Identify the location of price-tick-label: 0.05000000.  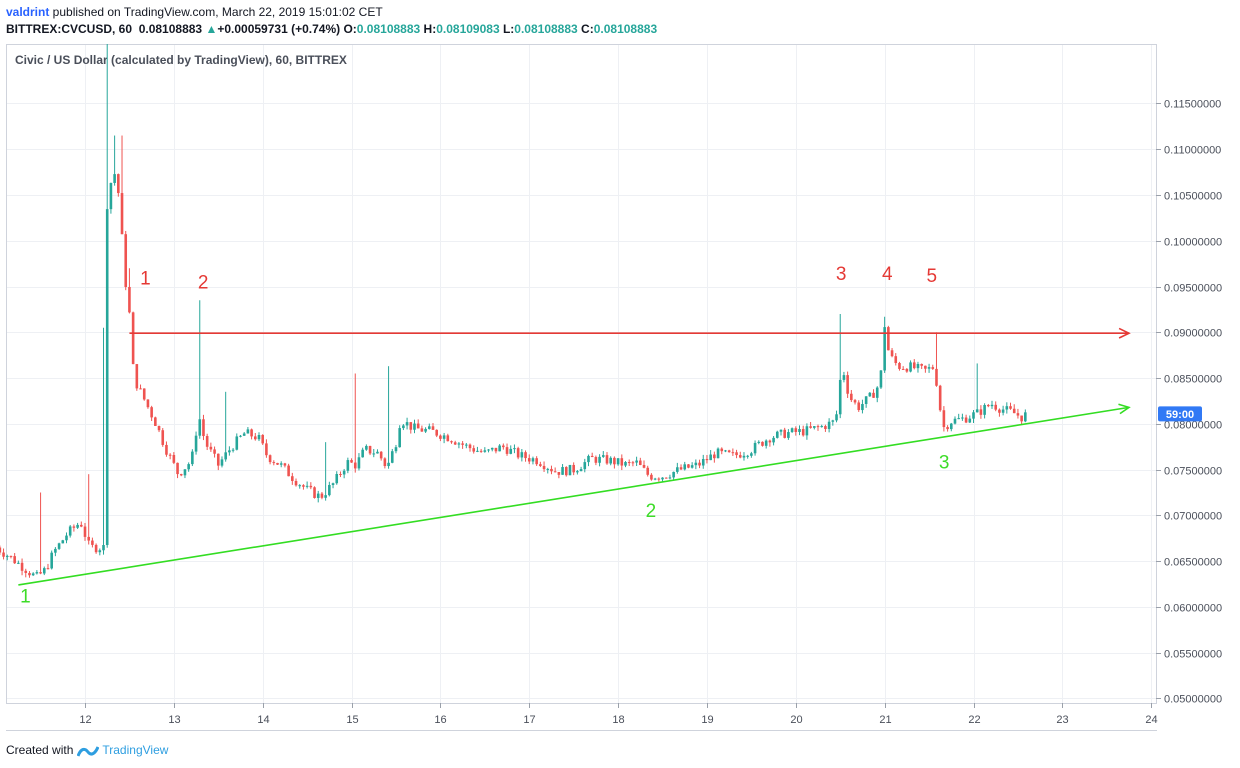
(1193, 700).